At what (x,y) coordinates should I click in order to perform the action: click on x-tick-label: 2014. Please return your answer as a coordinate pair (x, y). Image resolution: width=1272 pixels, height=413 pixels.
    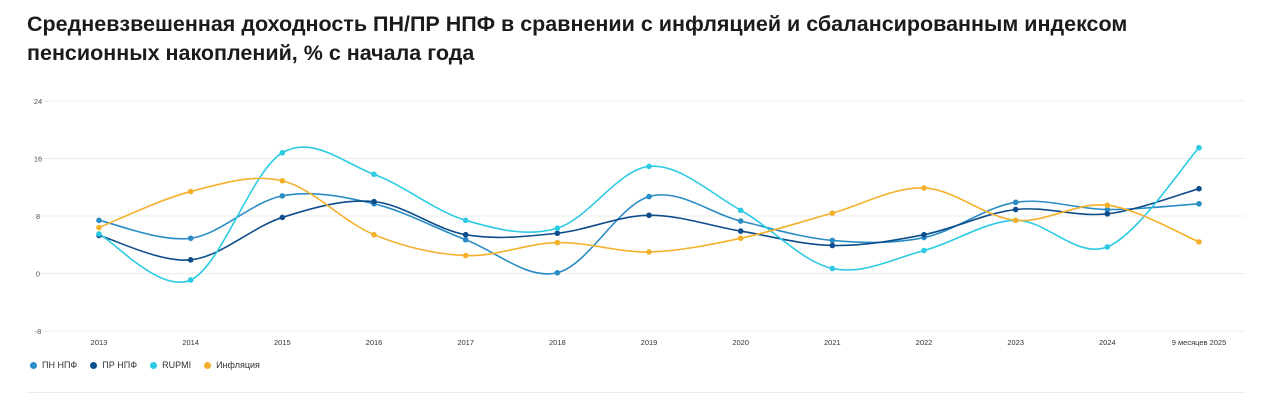
    Looking at the image, I should click on (190, 342).